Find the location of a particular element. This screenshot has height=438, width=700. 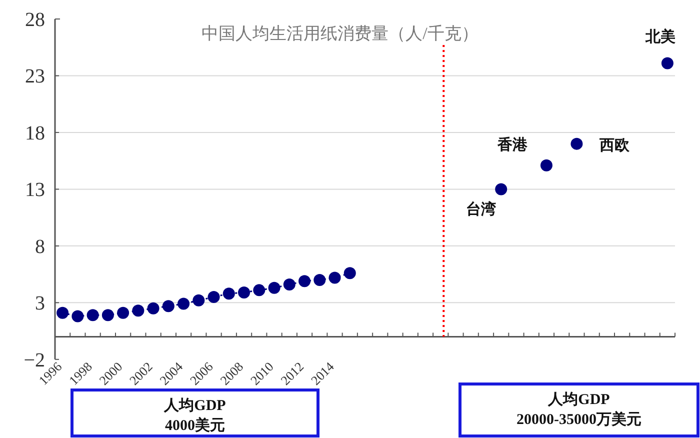

chart-title: 中国人均生活用纸消费量（人/千克） is located at coordinates (340, 33).